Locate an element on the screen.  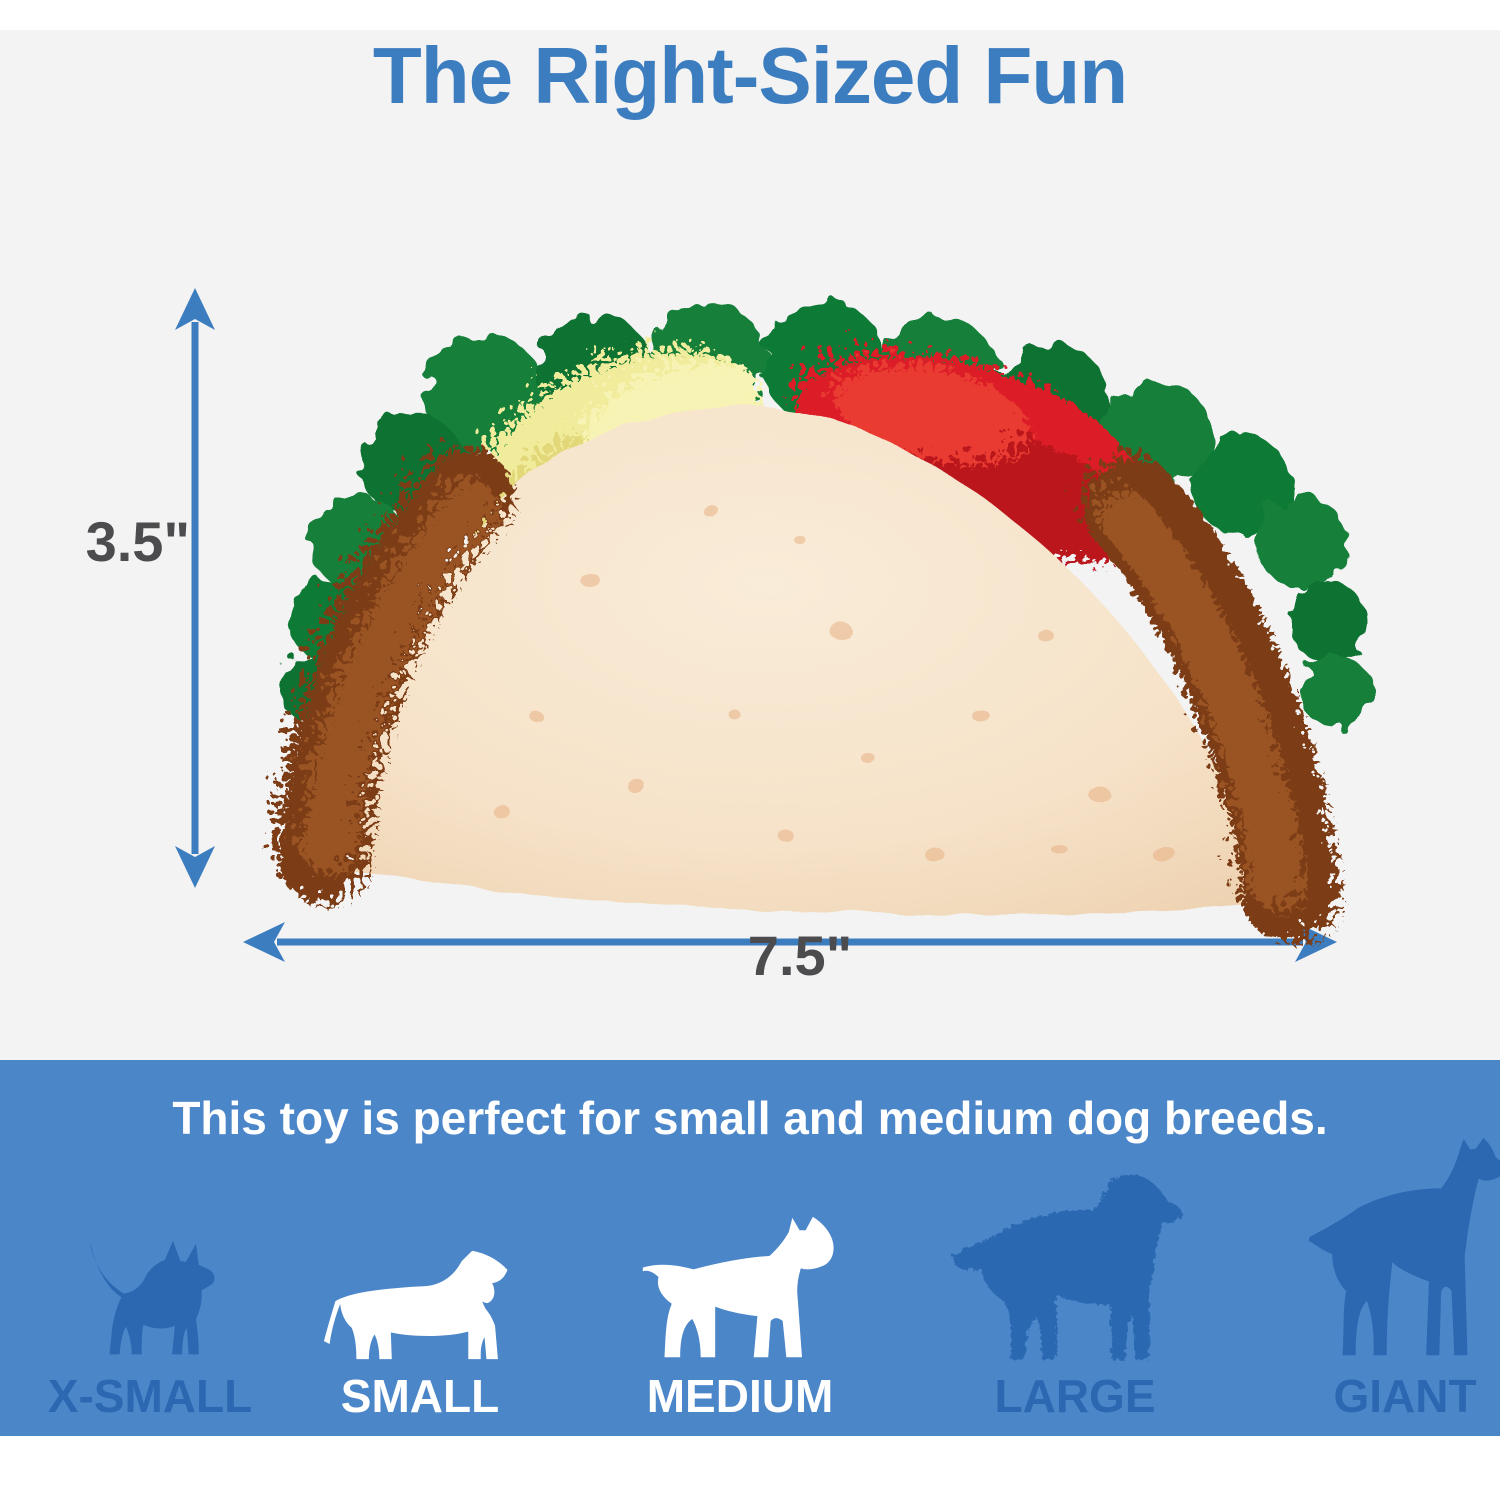
size-option-medium: MEDIUM is located at coordinates (740, 1317).